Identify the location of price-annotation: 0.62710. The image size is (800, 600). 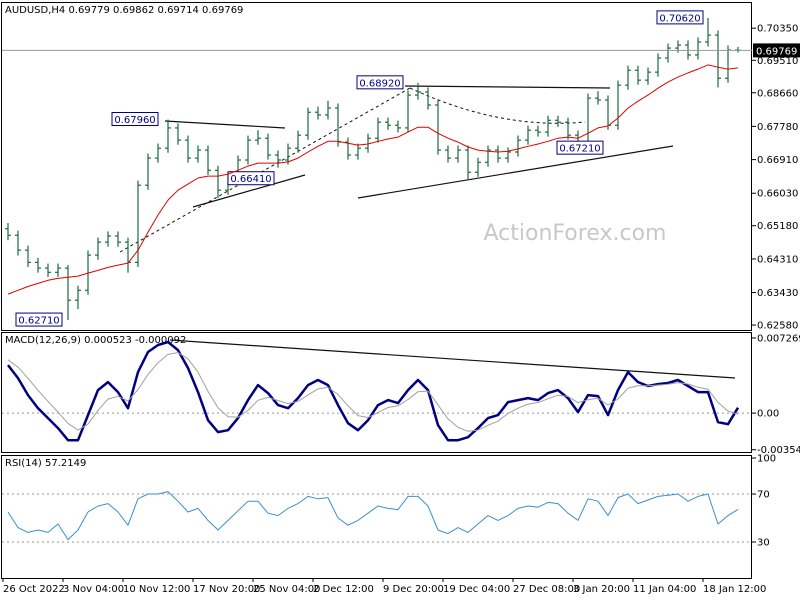
(38, 321).